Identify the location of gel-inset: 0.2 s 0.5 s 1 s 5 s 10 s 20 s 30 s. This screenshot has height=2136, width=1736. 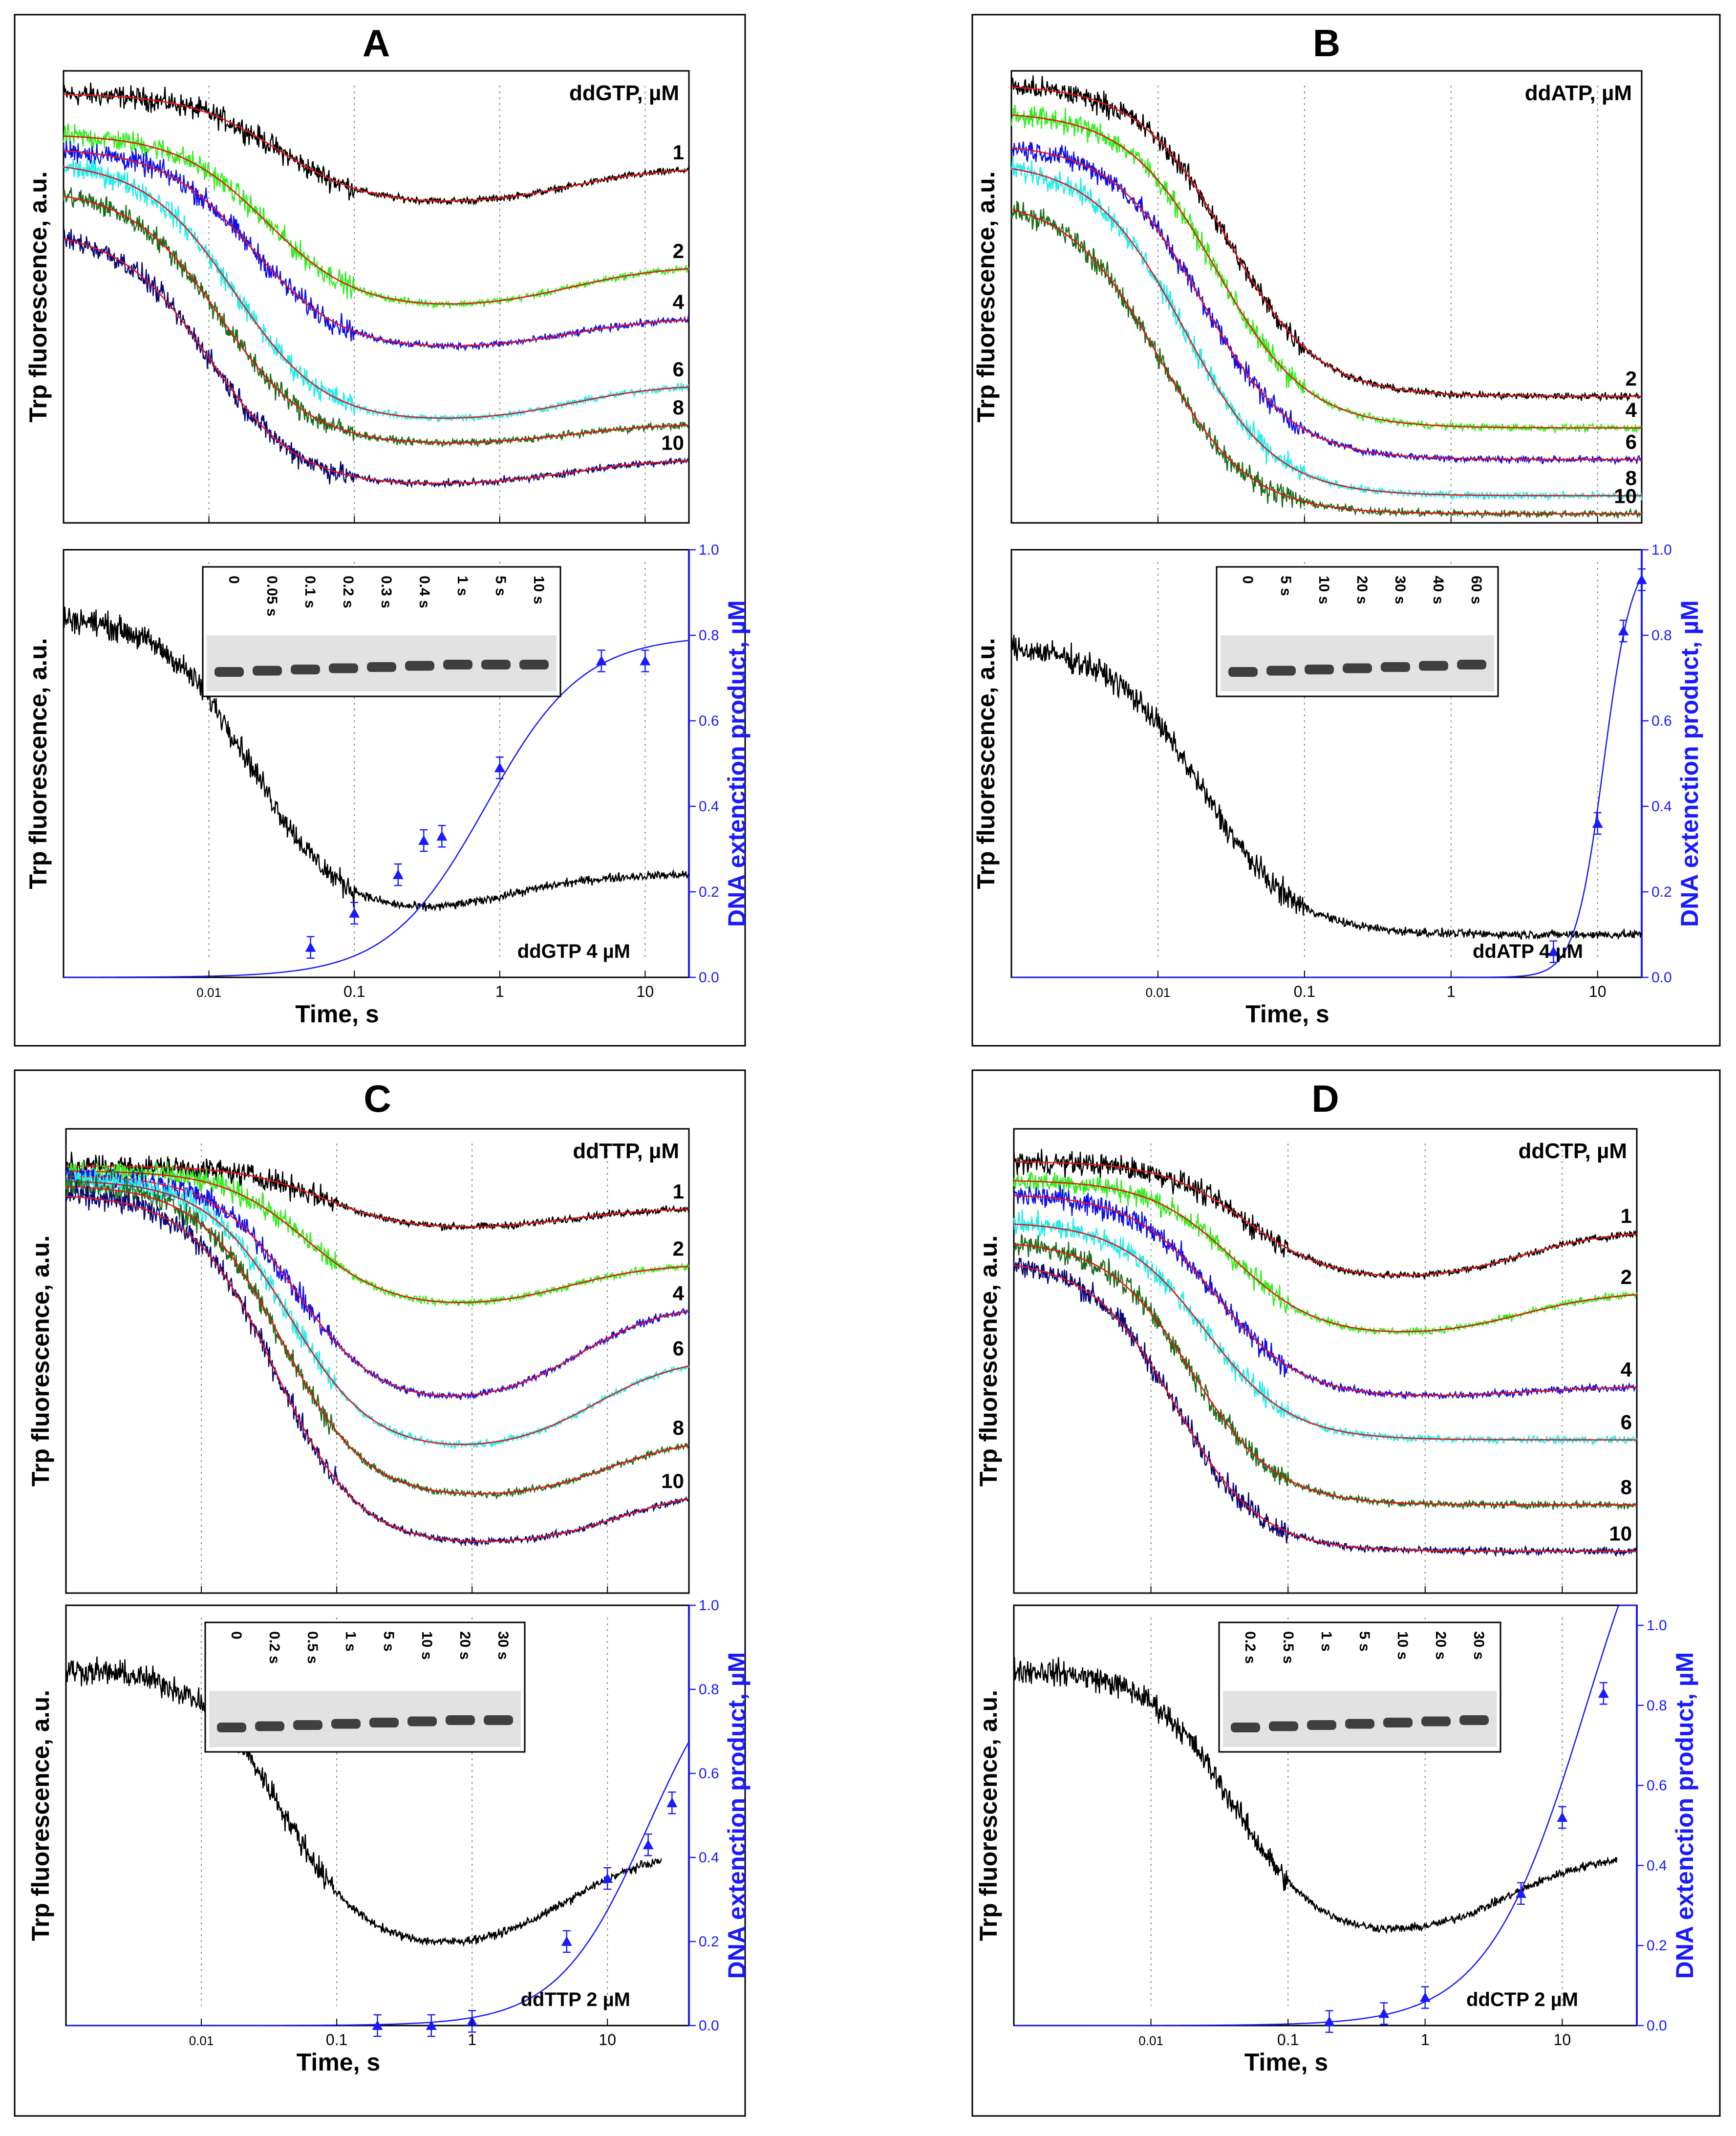
(1359, 1687).